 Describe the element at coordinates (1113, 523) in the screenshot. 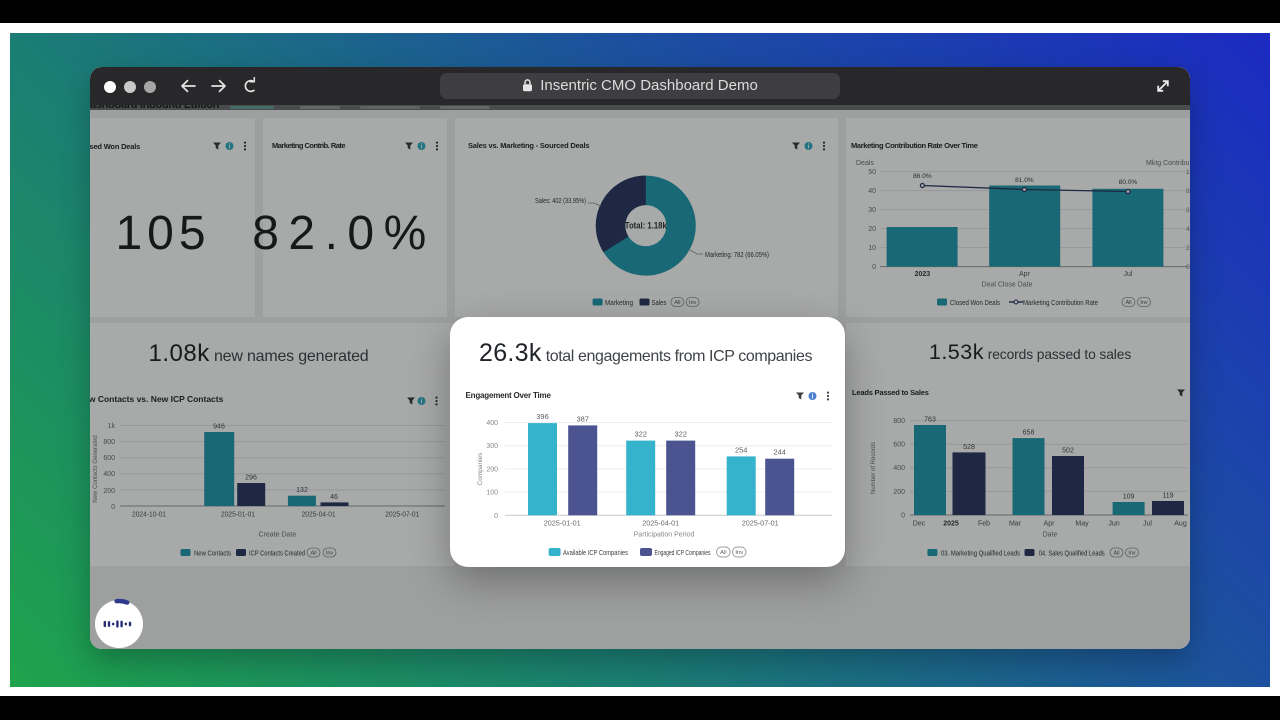

I see `svg-text: Jun` at that location.